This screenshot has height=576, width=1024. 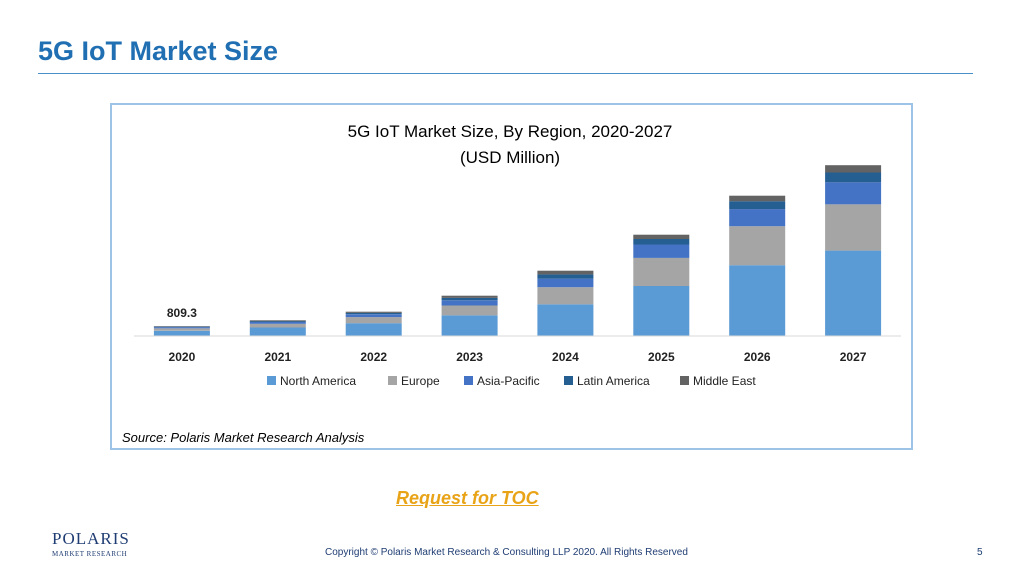 I want to click on bar-2022-north-america, so click(x=373, y=329).